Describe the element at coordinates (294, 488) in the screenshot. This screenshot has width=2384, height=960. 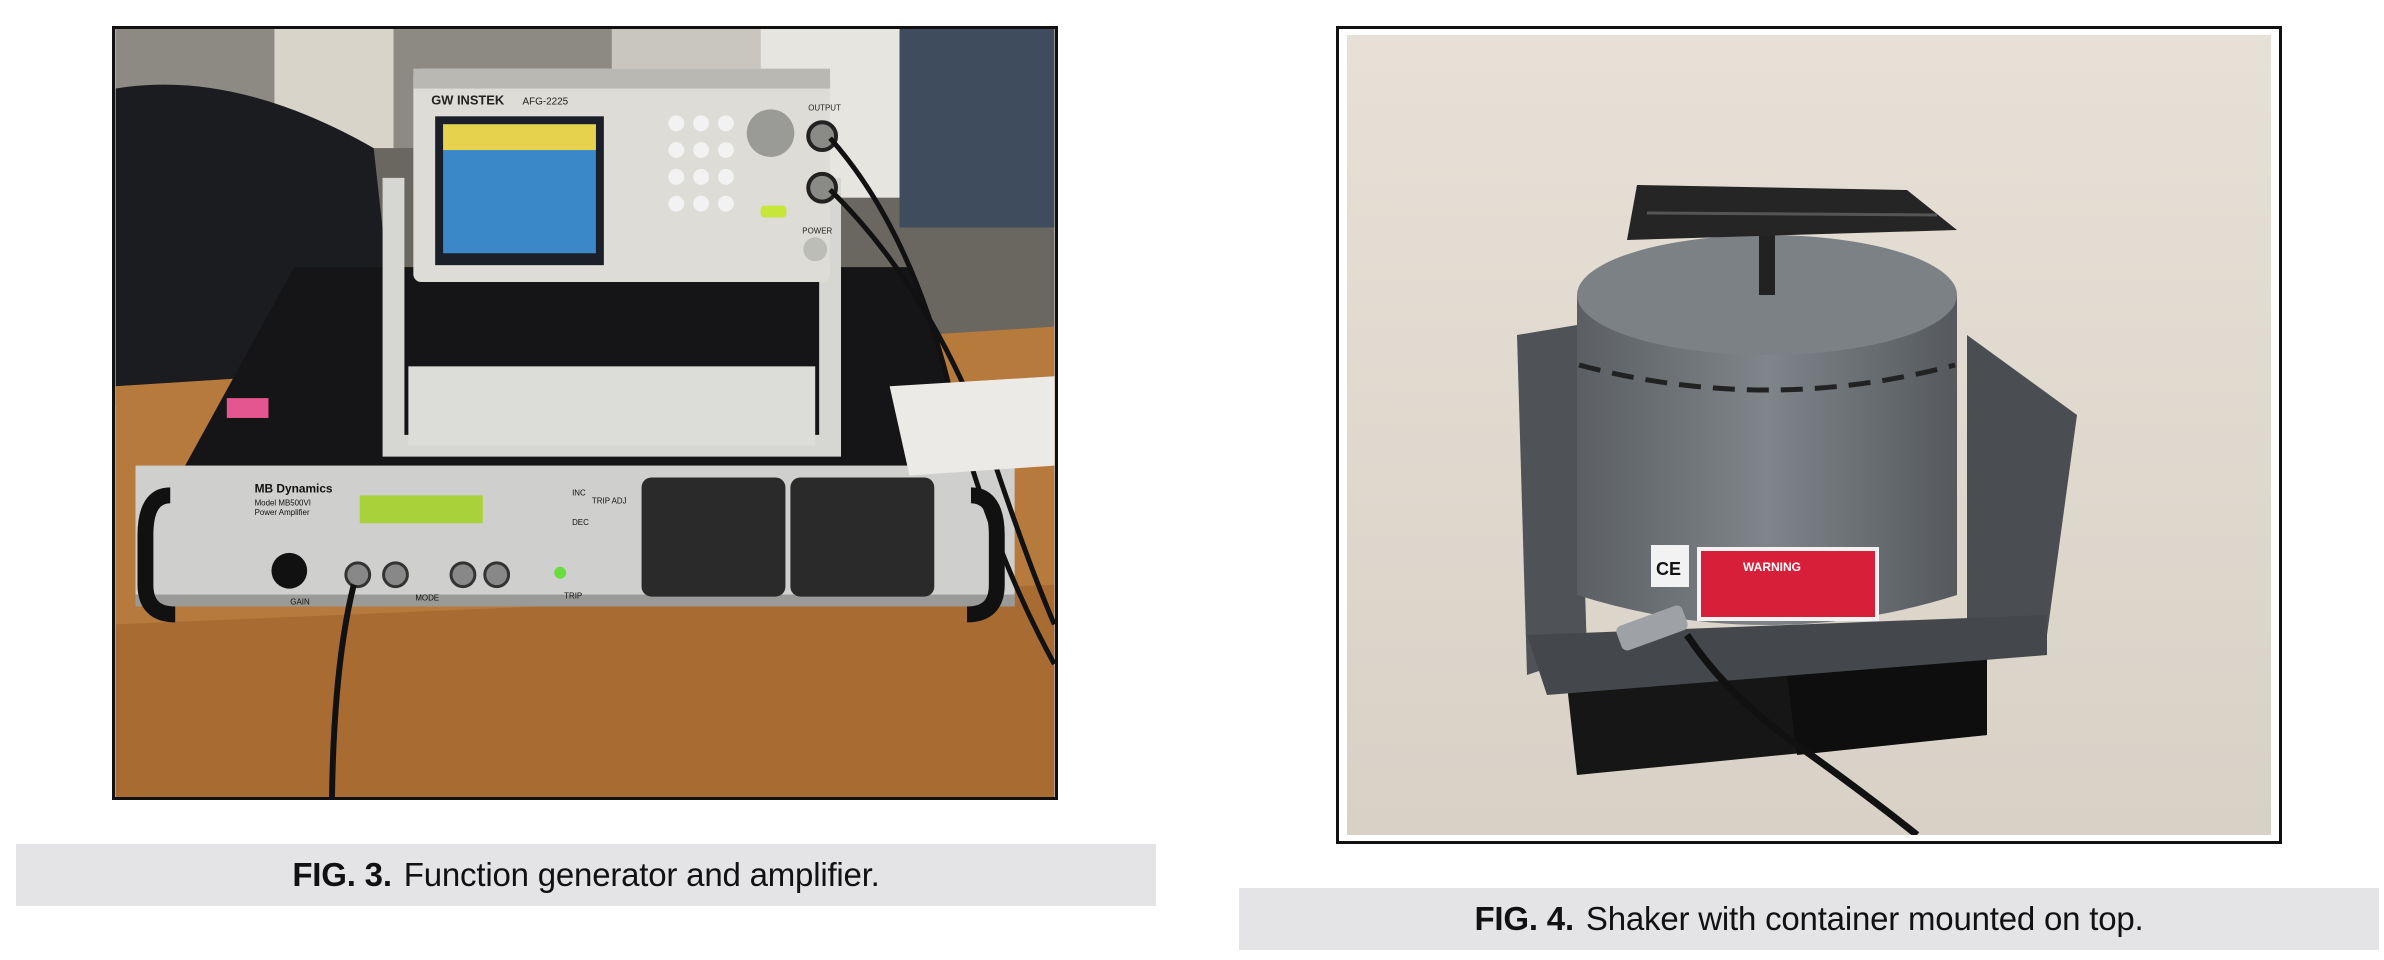
I see `amplifier-brand-text: MB Dynamics` at that location.